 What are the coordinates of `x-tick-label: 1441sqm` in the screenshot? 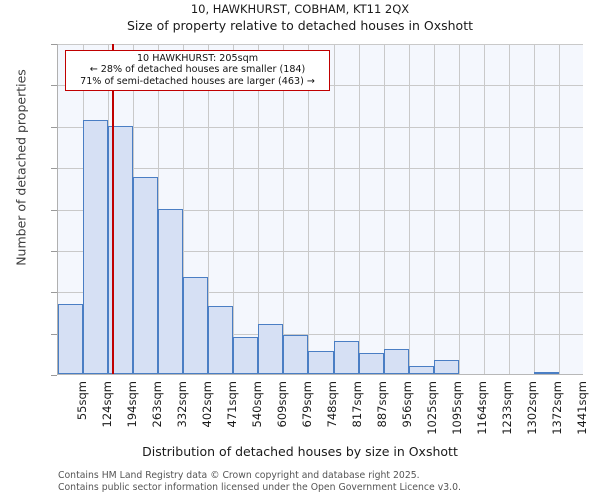 It's located at (582, 408).